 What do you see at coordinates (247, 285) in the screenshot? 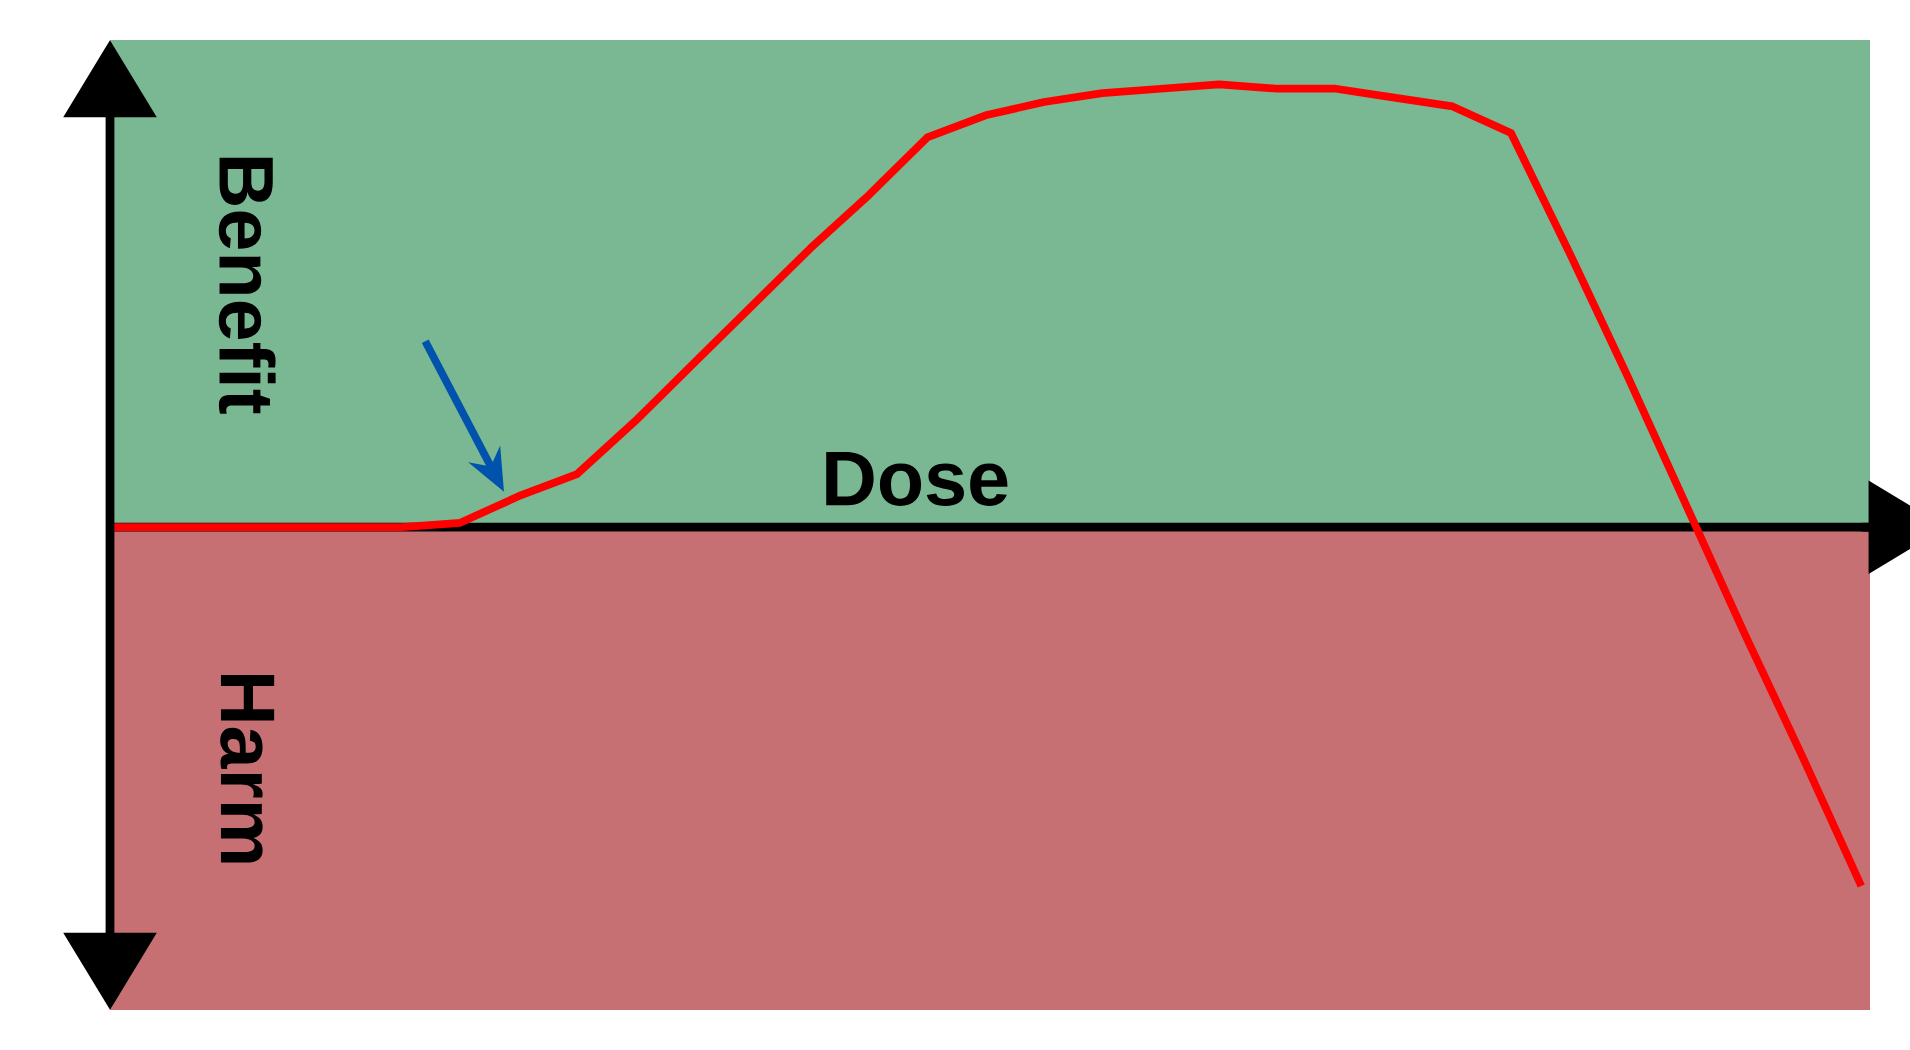
I see `band-label: Benefit` at bounding box center [247, 285].